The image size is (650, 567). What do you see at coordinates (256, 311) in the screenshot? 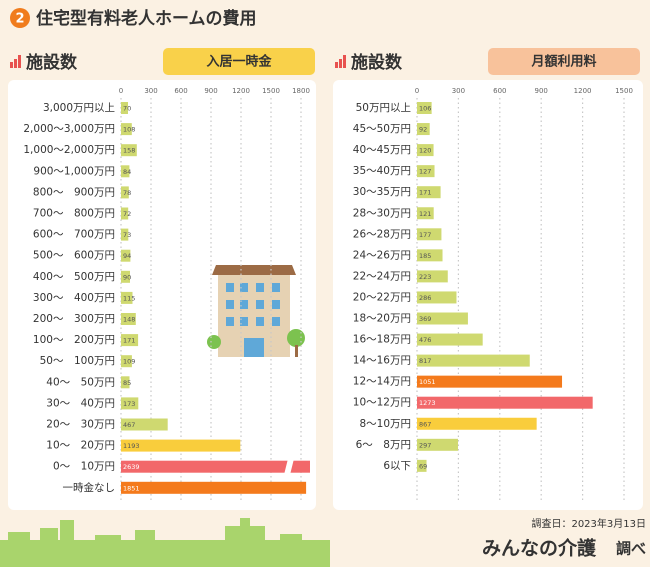
I see `building-illustration` at bounding box center [256, 311].